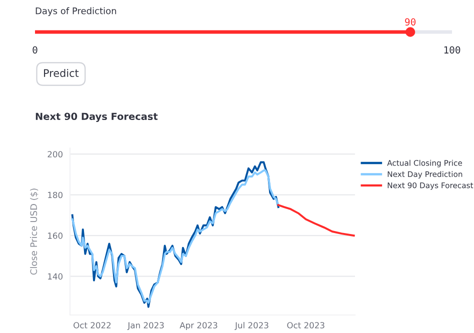  Describe the element at coordinates (410, 22) in the screenshot. I see `data-label: 90` at that location.